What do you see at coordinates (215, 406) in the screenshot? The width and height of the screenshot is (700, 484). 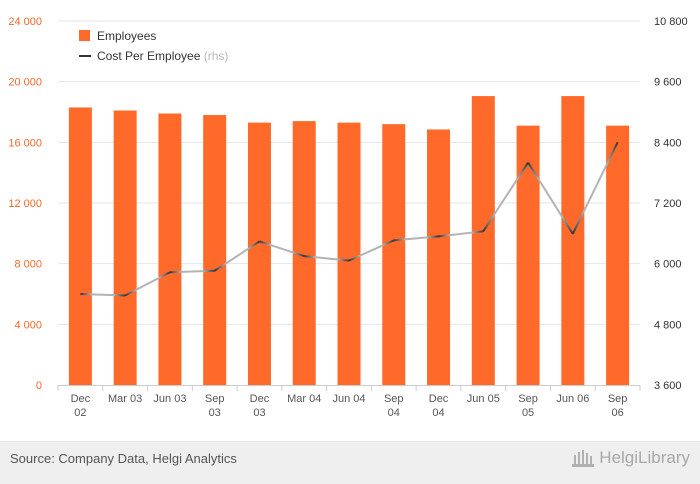 I see `x-tick-label: Sep 03` at bounding box center [215, 406].